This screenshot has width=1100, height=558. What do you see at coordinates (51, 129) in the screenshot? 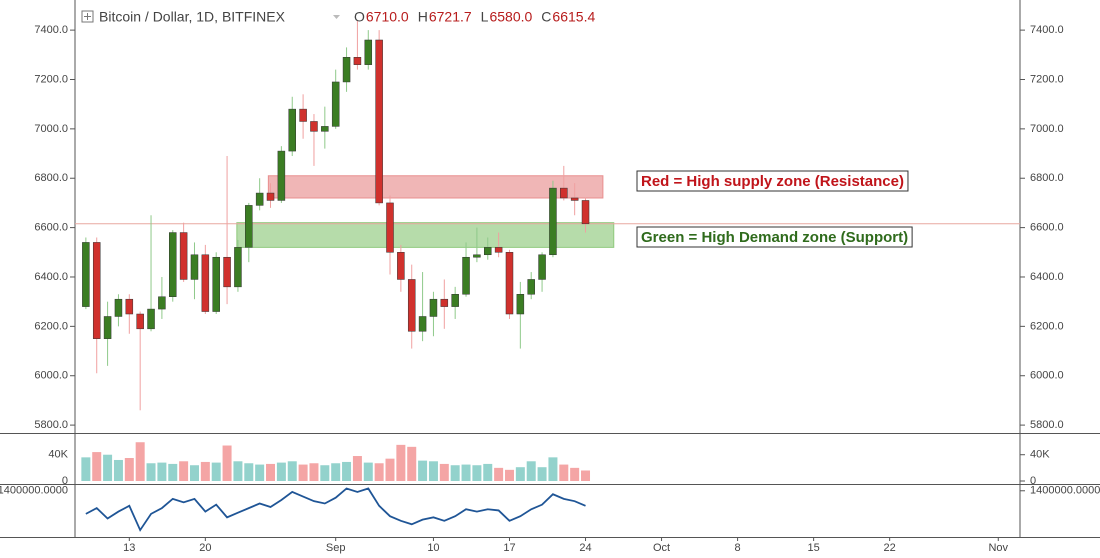
I see `y-tick-label: 7000.0` at bounding box center [51, 129].